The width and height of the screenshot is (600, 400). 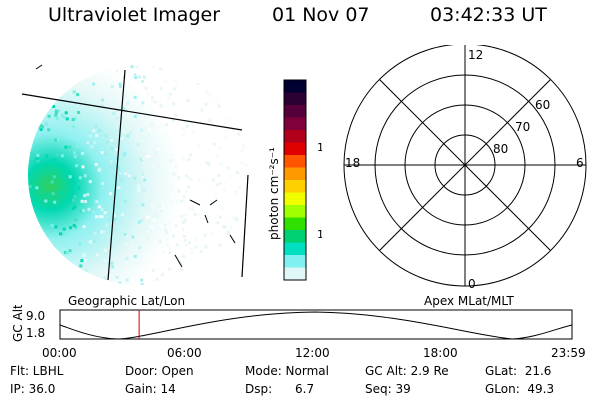 What do you see at coordinates (580, 163) in the screenshot?
I see `mlt-label-6: 6` at bounding box center [580, 163].